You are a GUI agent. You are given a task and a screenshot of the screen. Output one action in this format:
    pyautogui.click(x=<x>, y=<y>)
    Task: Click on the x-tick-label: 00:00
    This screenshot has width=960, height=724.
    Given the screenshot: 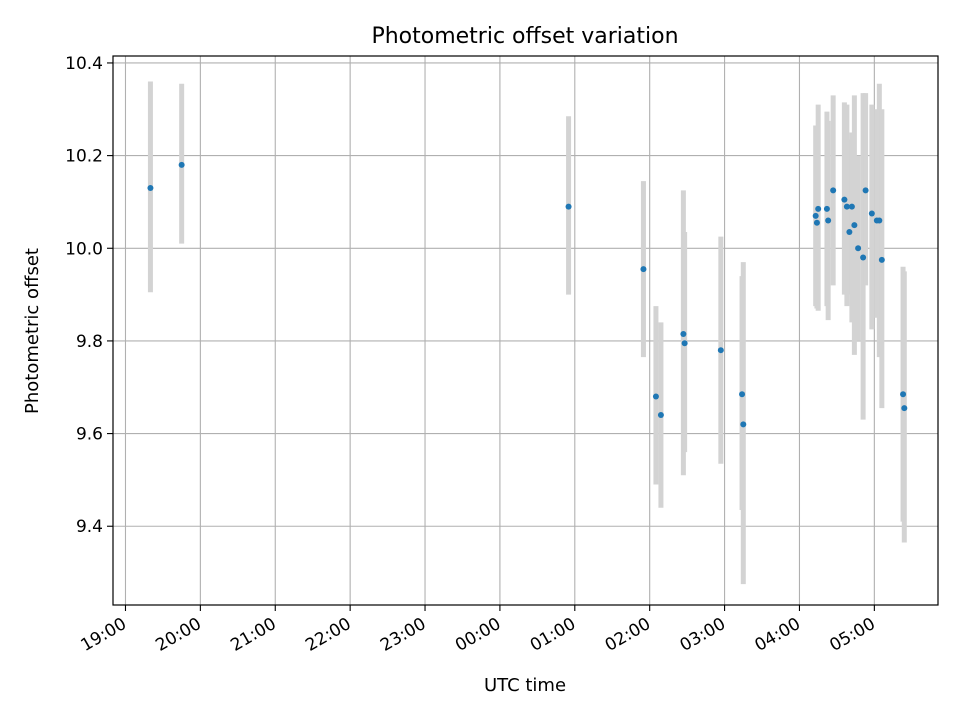 What is the action you would take?
    pyautogui.click(x=478, y=635)
    